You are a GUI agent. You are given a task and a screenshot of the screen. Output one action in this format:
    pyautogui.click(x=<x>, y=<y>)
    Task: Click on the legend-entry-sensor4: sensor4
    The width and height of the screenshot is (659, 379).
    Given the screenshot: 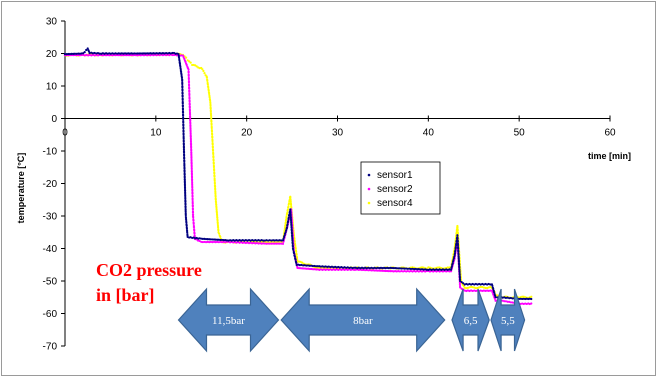 What is the action you would take?
    pyautogui.click(x=395, y=203)
    